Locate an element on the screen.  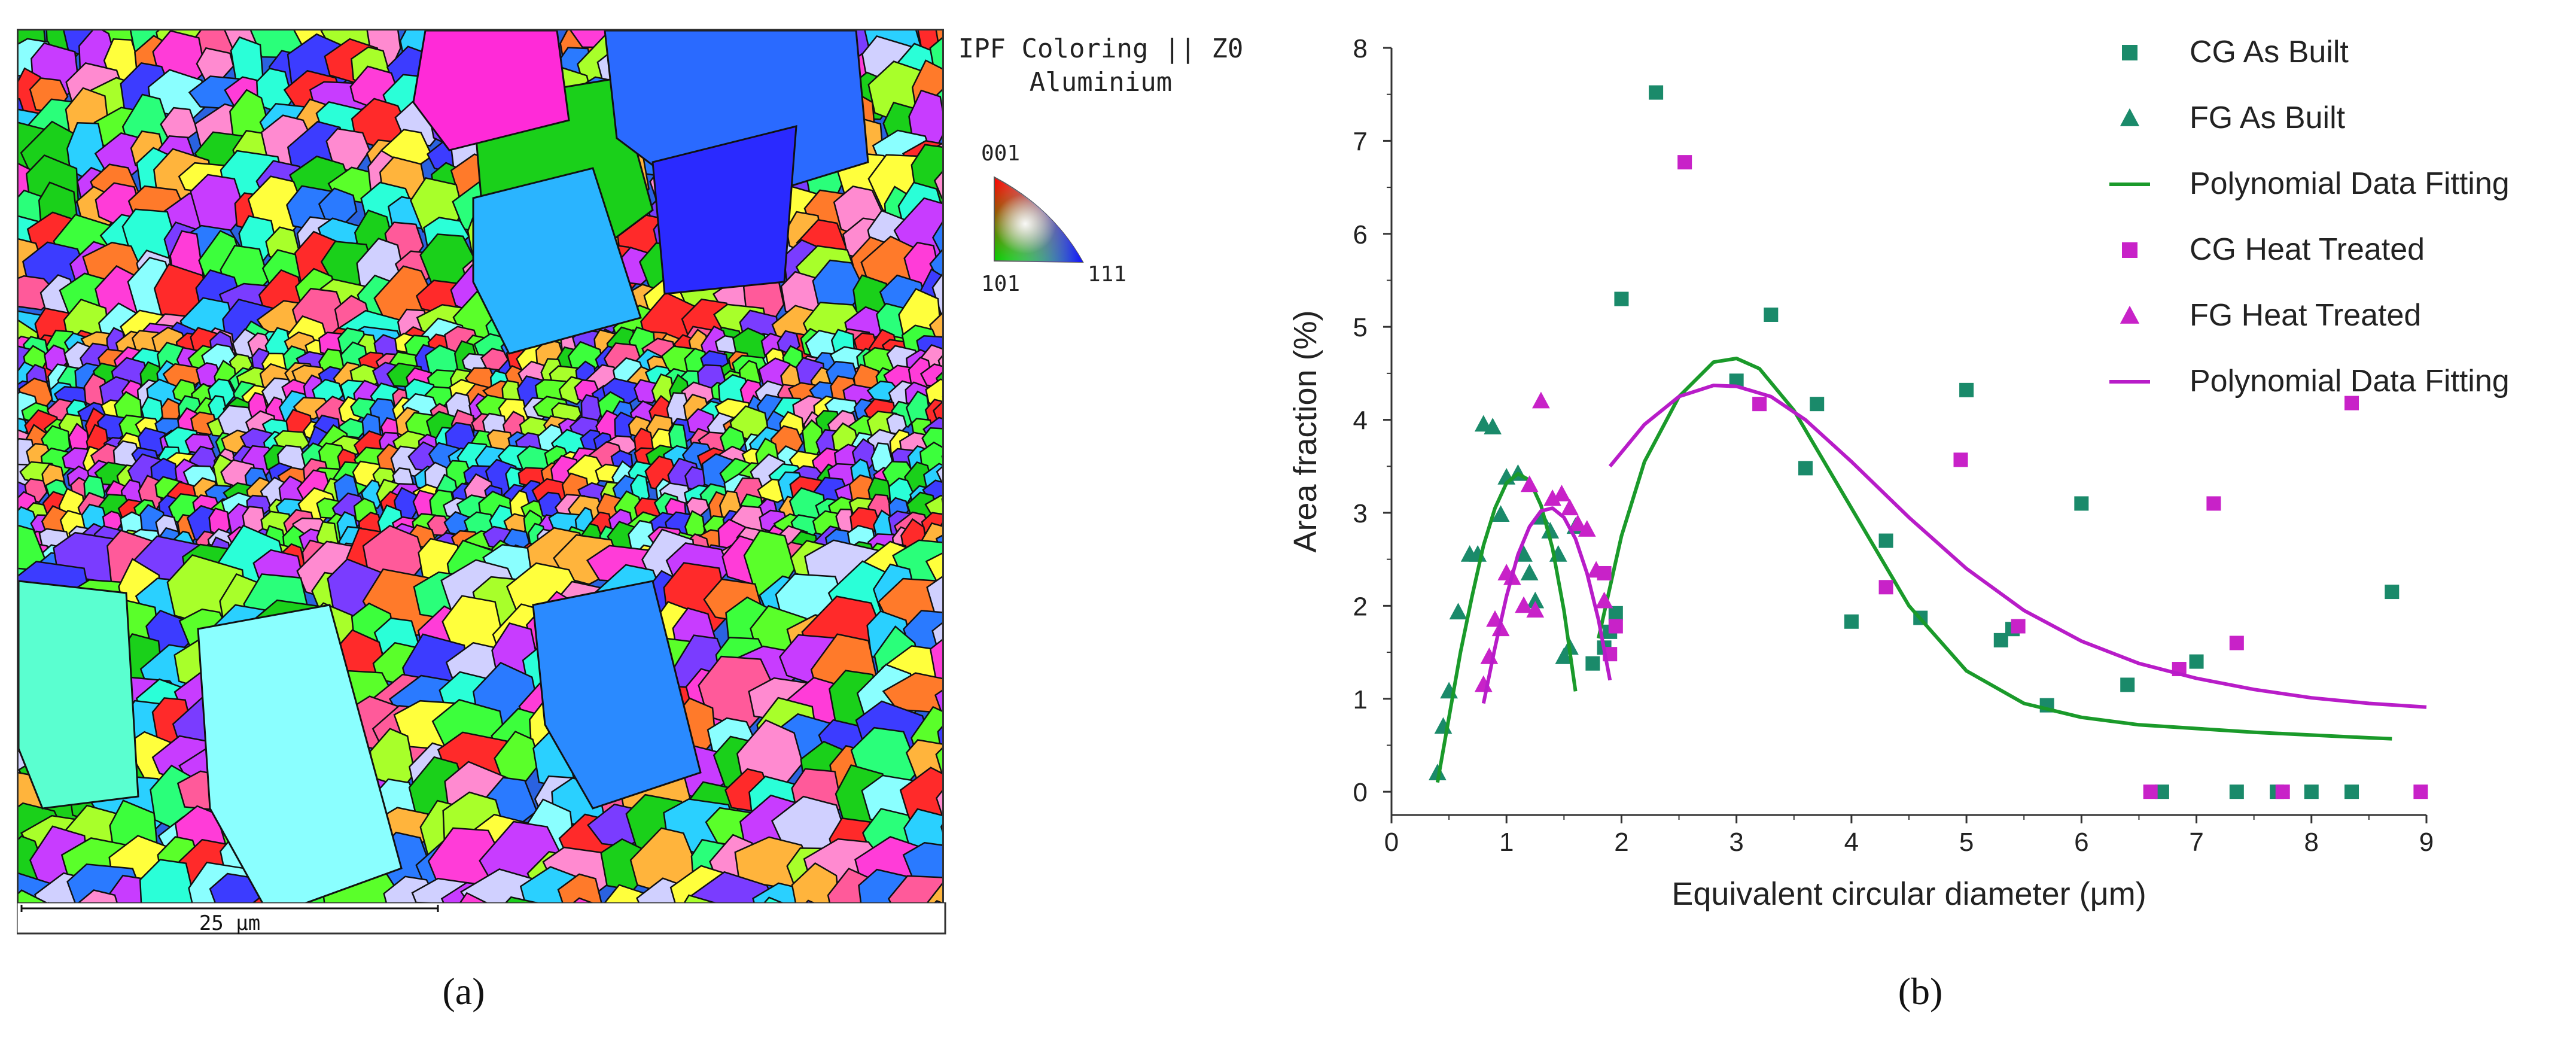
y-tick-label: 6 is located at coordinates (1360, 235).